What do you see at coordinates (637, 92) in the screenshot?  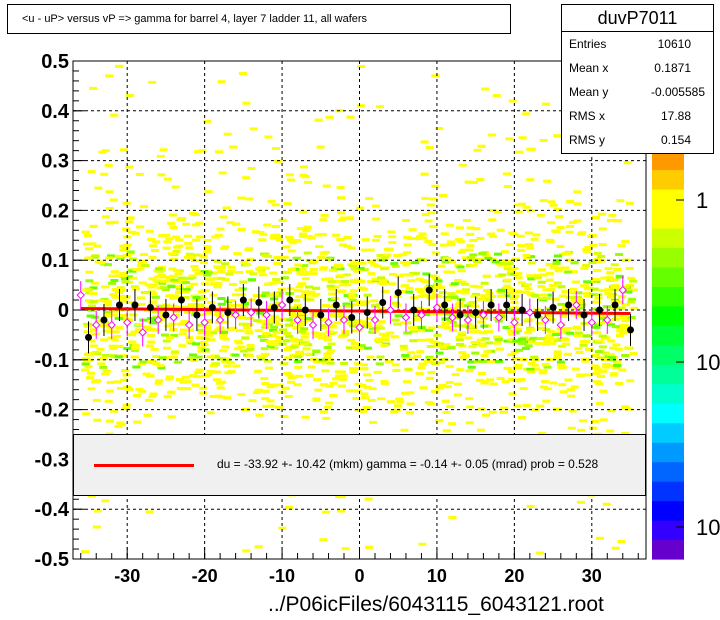 I see `stat-row-mean-y: Mean y -0.005585` at bounding box center [637, 92].